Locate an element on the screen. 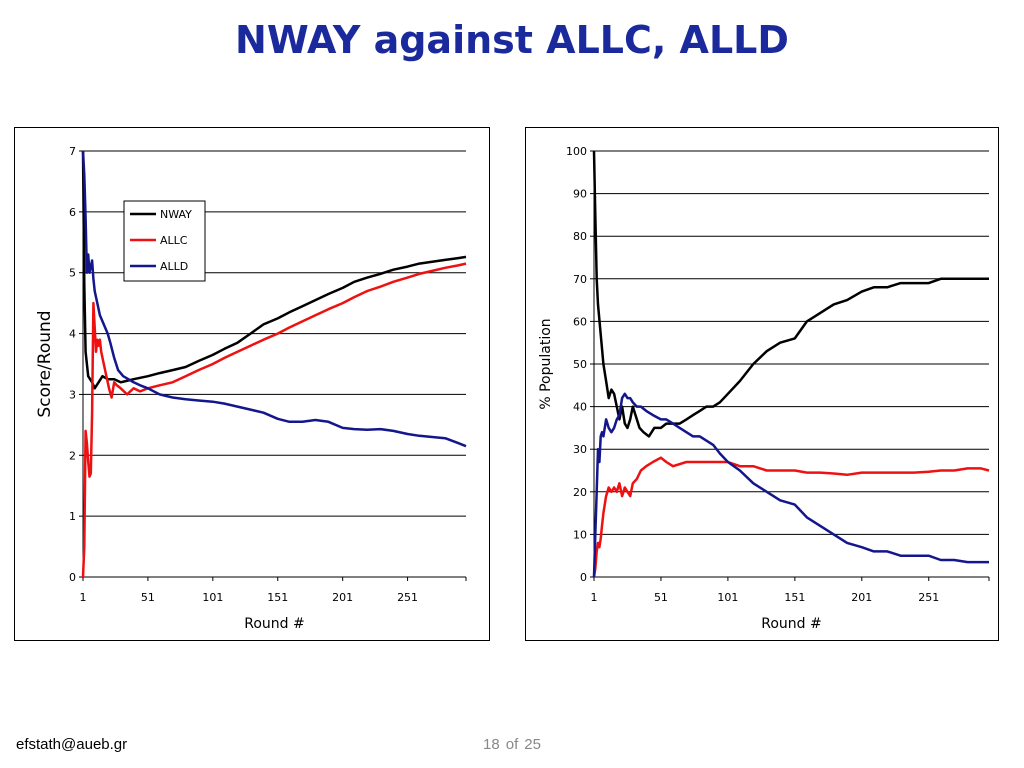  legend-label-alld: ALLD is located at coordinates (174, 266).